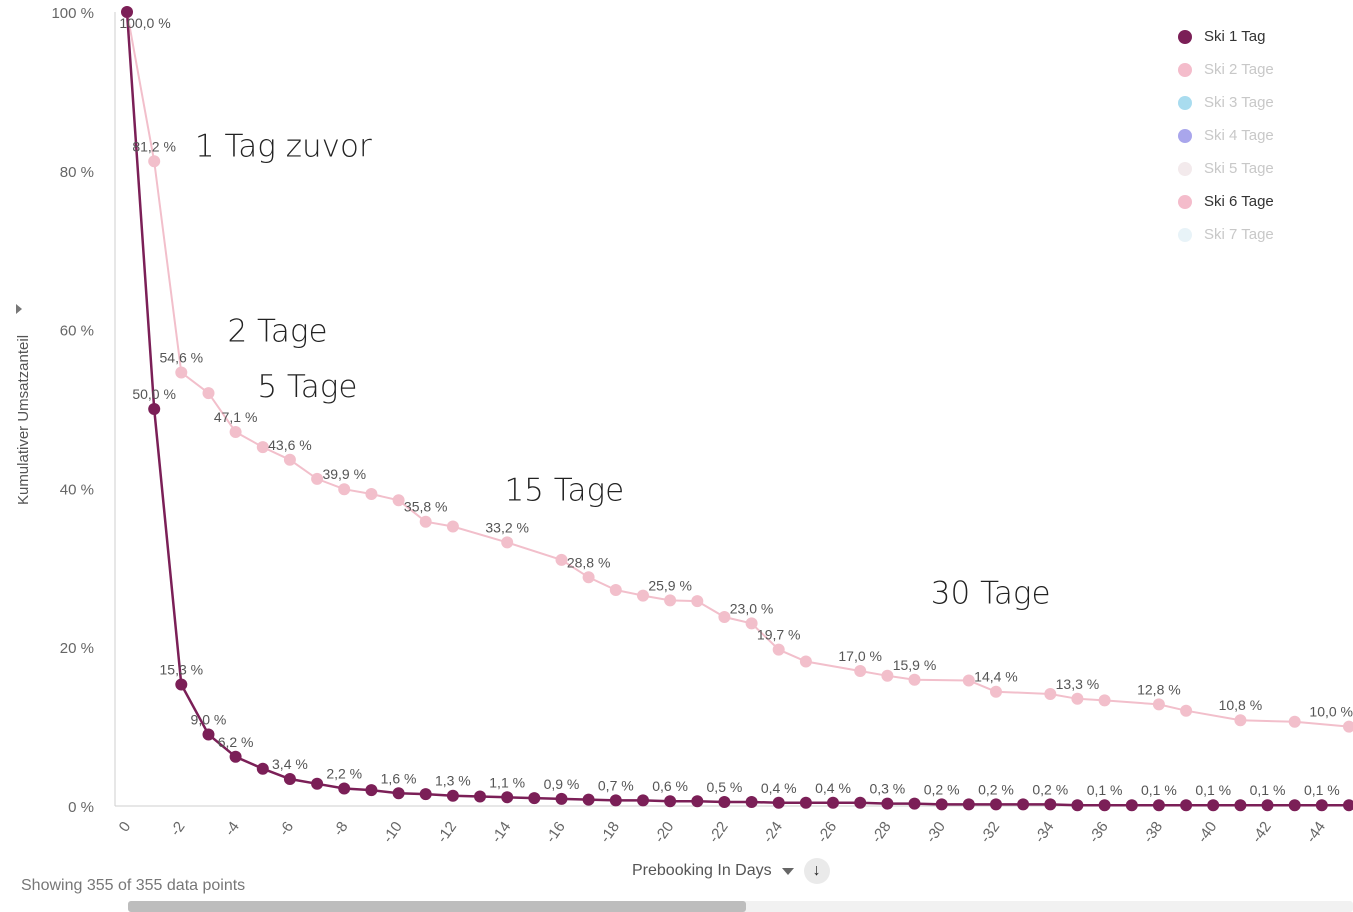 The width and height of the screenshot is (1353, 912). Describe the element at coordinates (19, 309) in the screenshot. I see `y-axis-menu-icon` at that location.